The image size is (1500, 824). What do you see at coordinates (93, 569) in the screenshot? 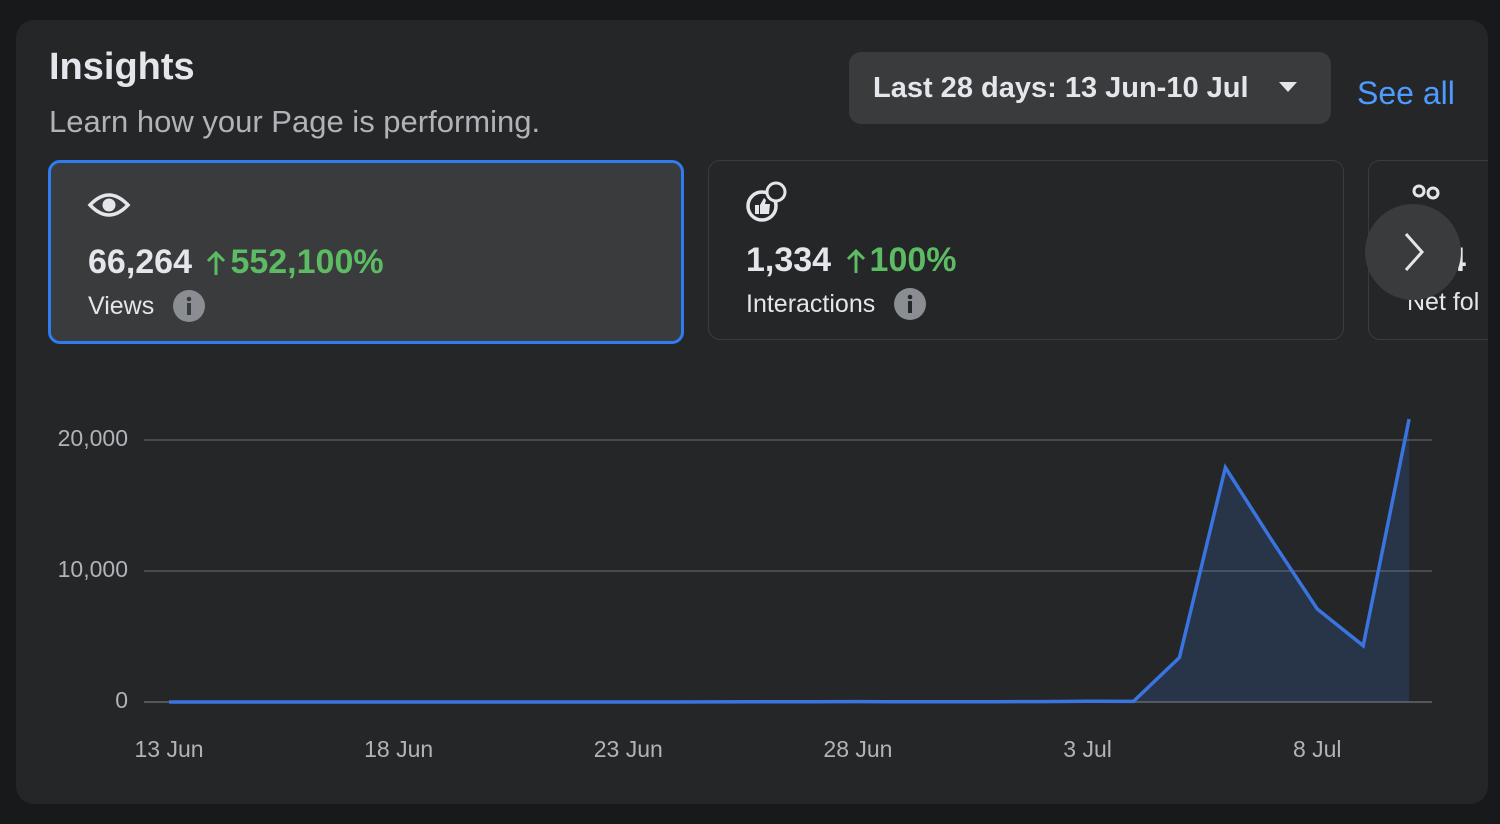
I see `y-tick-label: 10,000` at bounding box center [93, 569].